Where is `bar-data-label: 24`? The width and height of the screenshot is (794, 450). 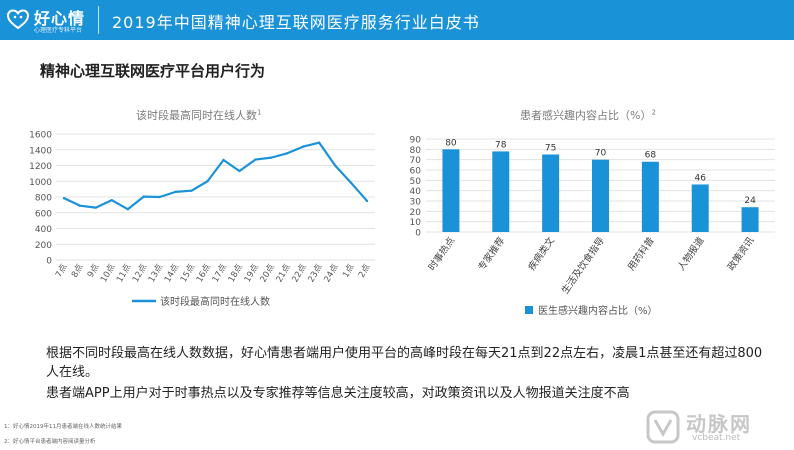
bar-data-label: 24 is located at coordinates (750, 201).